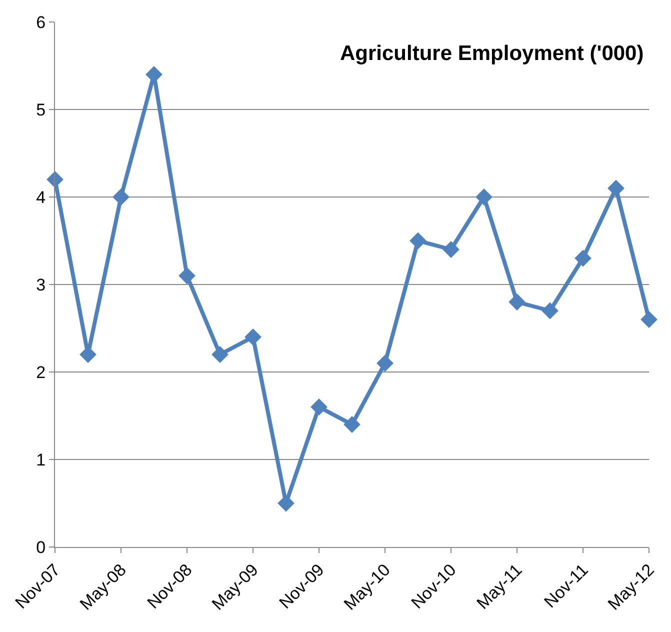 The height and width of the screenshot is (632, 671). Describe the element at coordinates (41, 197) in the screenshot. I see `y-tick-label: 4` at that location.